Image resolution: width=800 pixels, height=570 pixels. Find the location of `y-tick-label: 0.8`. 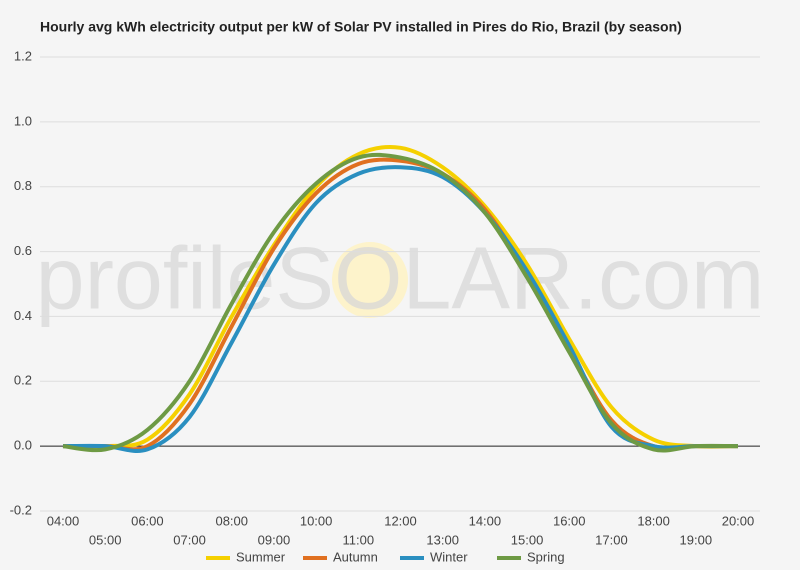

y-tick-label: 0.8 is located at coordinates (23, 185).